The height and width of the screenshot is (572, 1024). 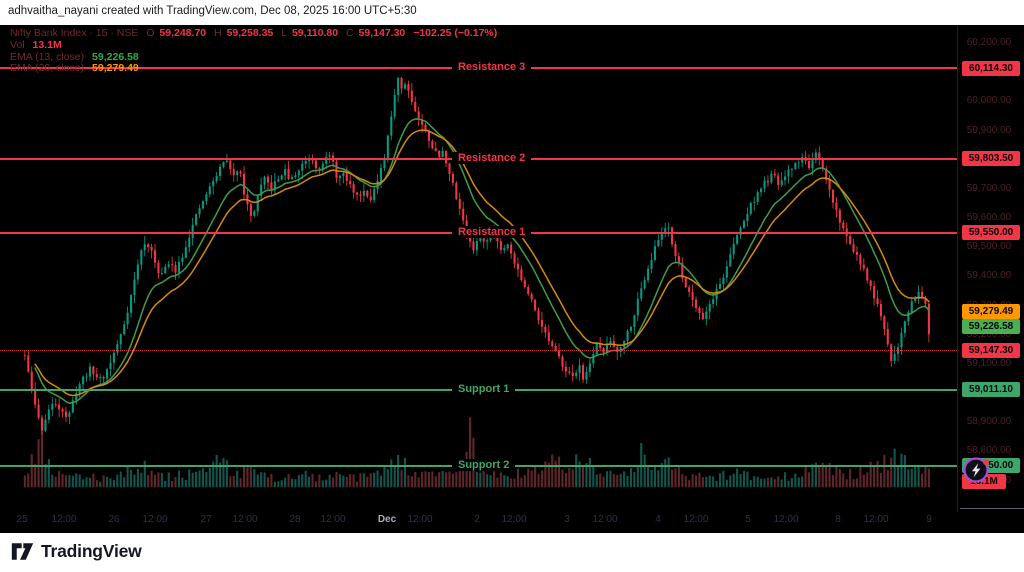 I want to click on time-label: 9, so click(x=929, y=519).